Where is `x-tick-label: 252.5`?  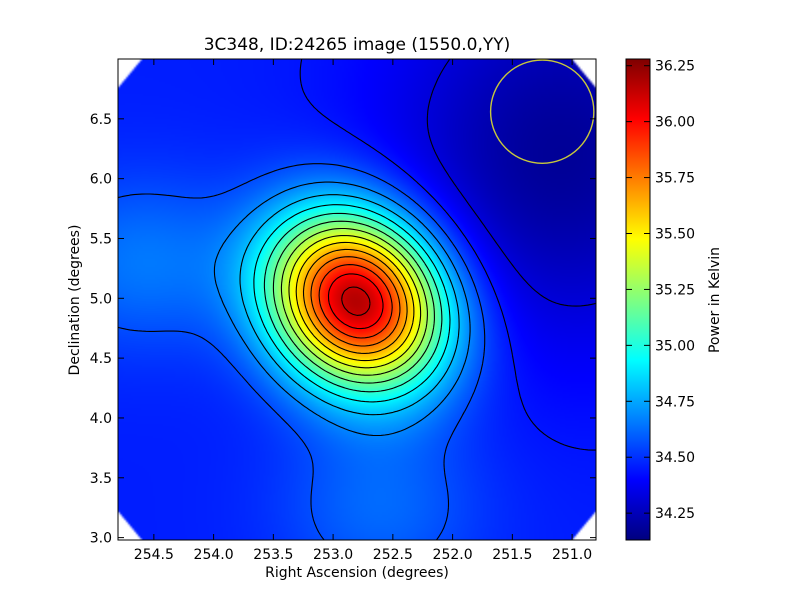 x-tick-label: 252.5 is located at coordinates (393, 555).